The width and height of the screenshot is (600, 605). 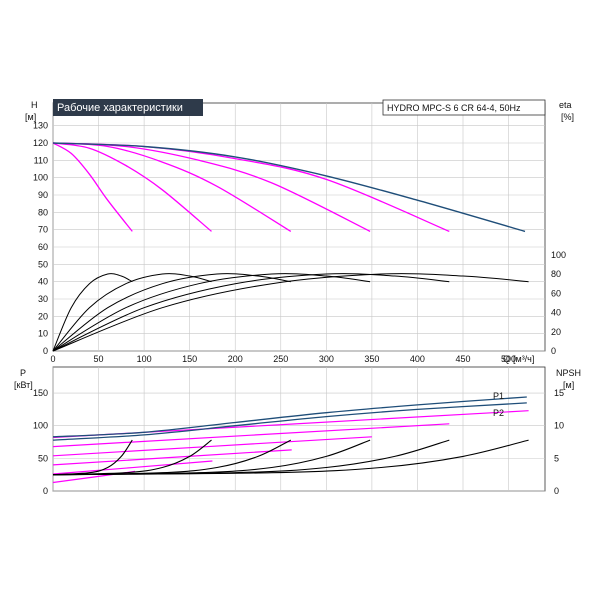 I want to click on eta-tick-label-60: 60, so click(x=556, y=293).